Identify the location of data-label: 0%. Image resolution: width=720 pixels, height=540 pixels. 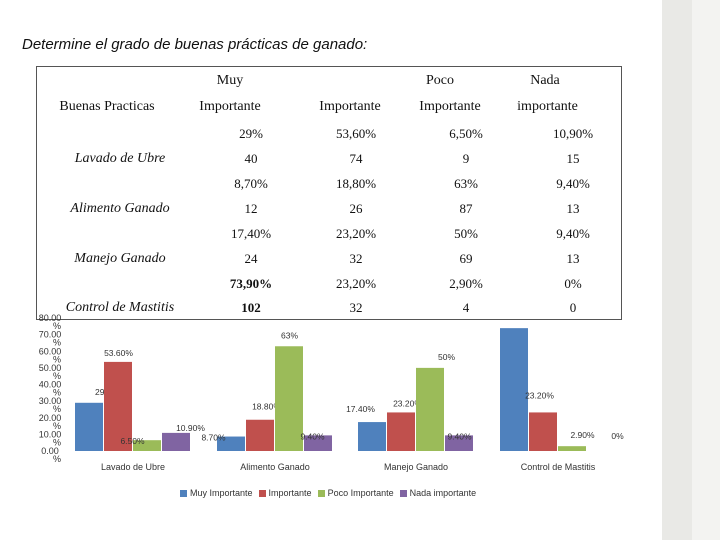
(617, 436).